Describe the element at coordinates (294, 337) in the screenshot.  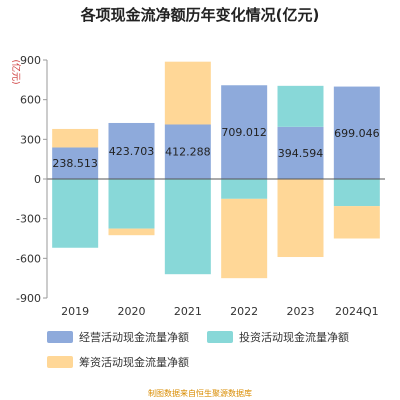
I see `legend-label-1: 投资活动现金流量净额` at that location.